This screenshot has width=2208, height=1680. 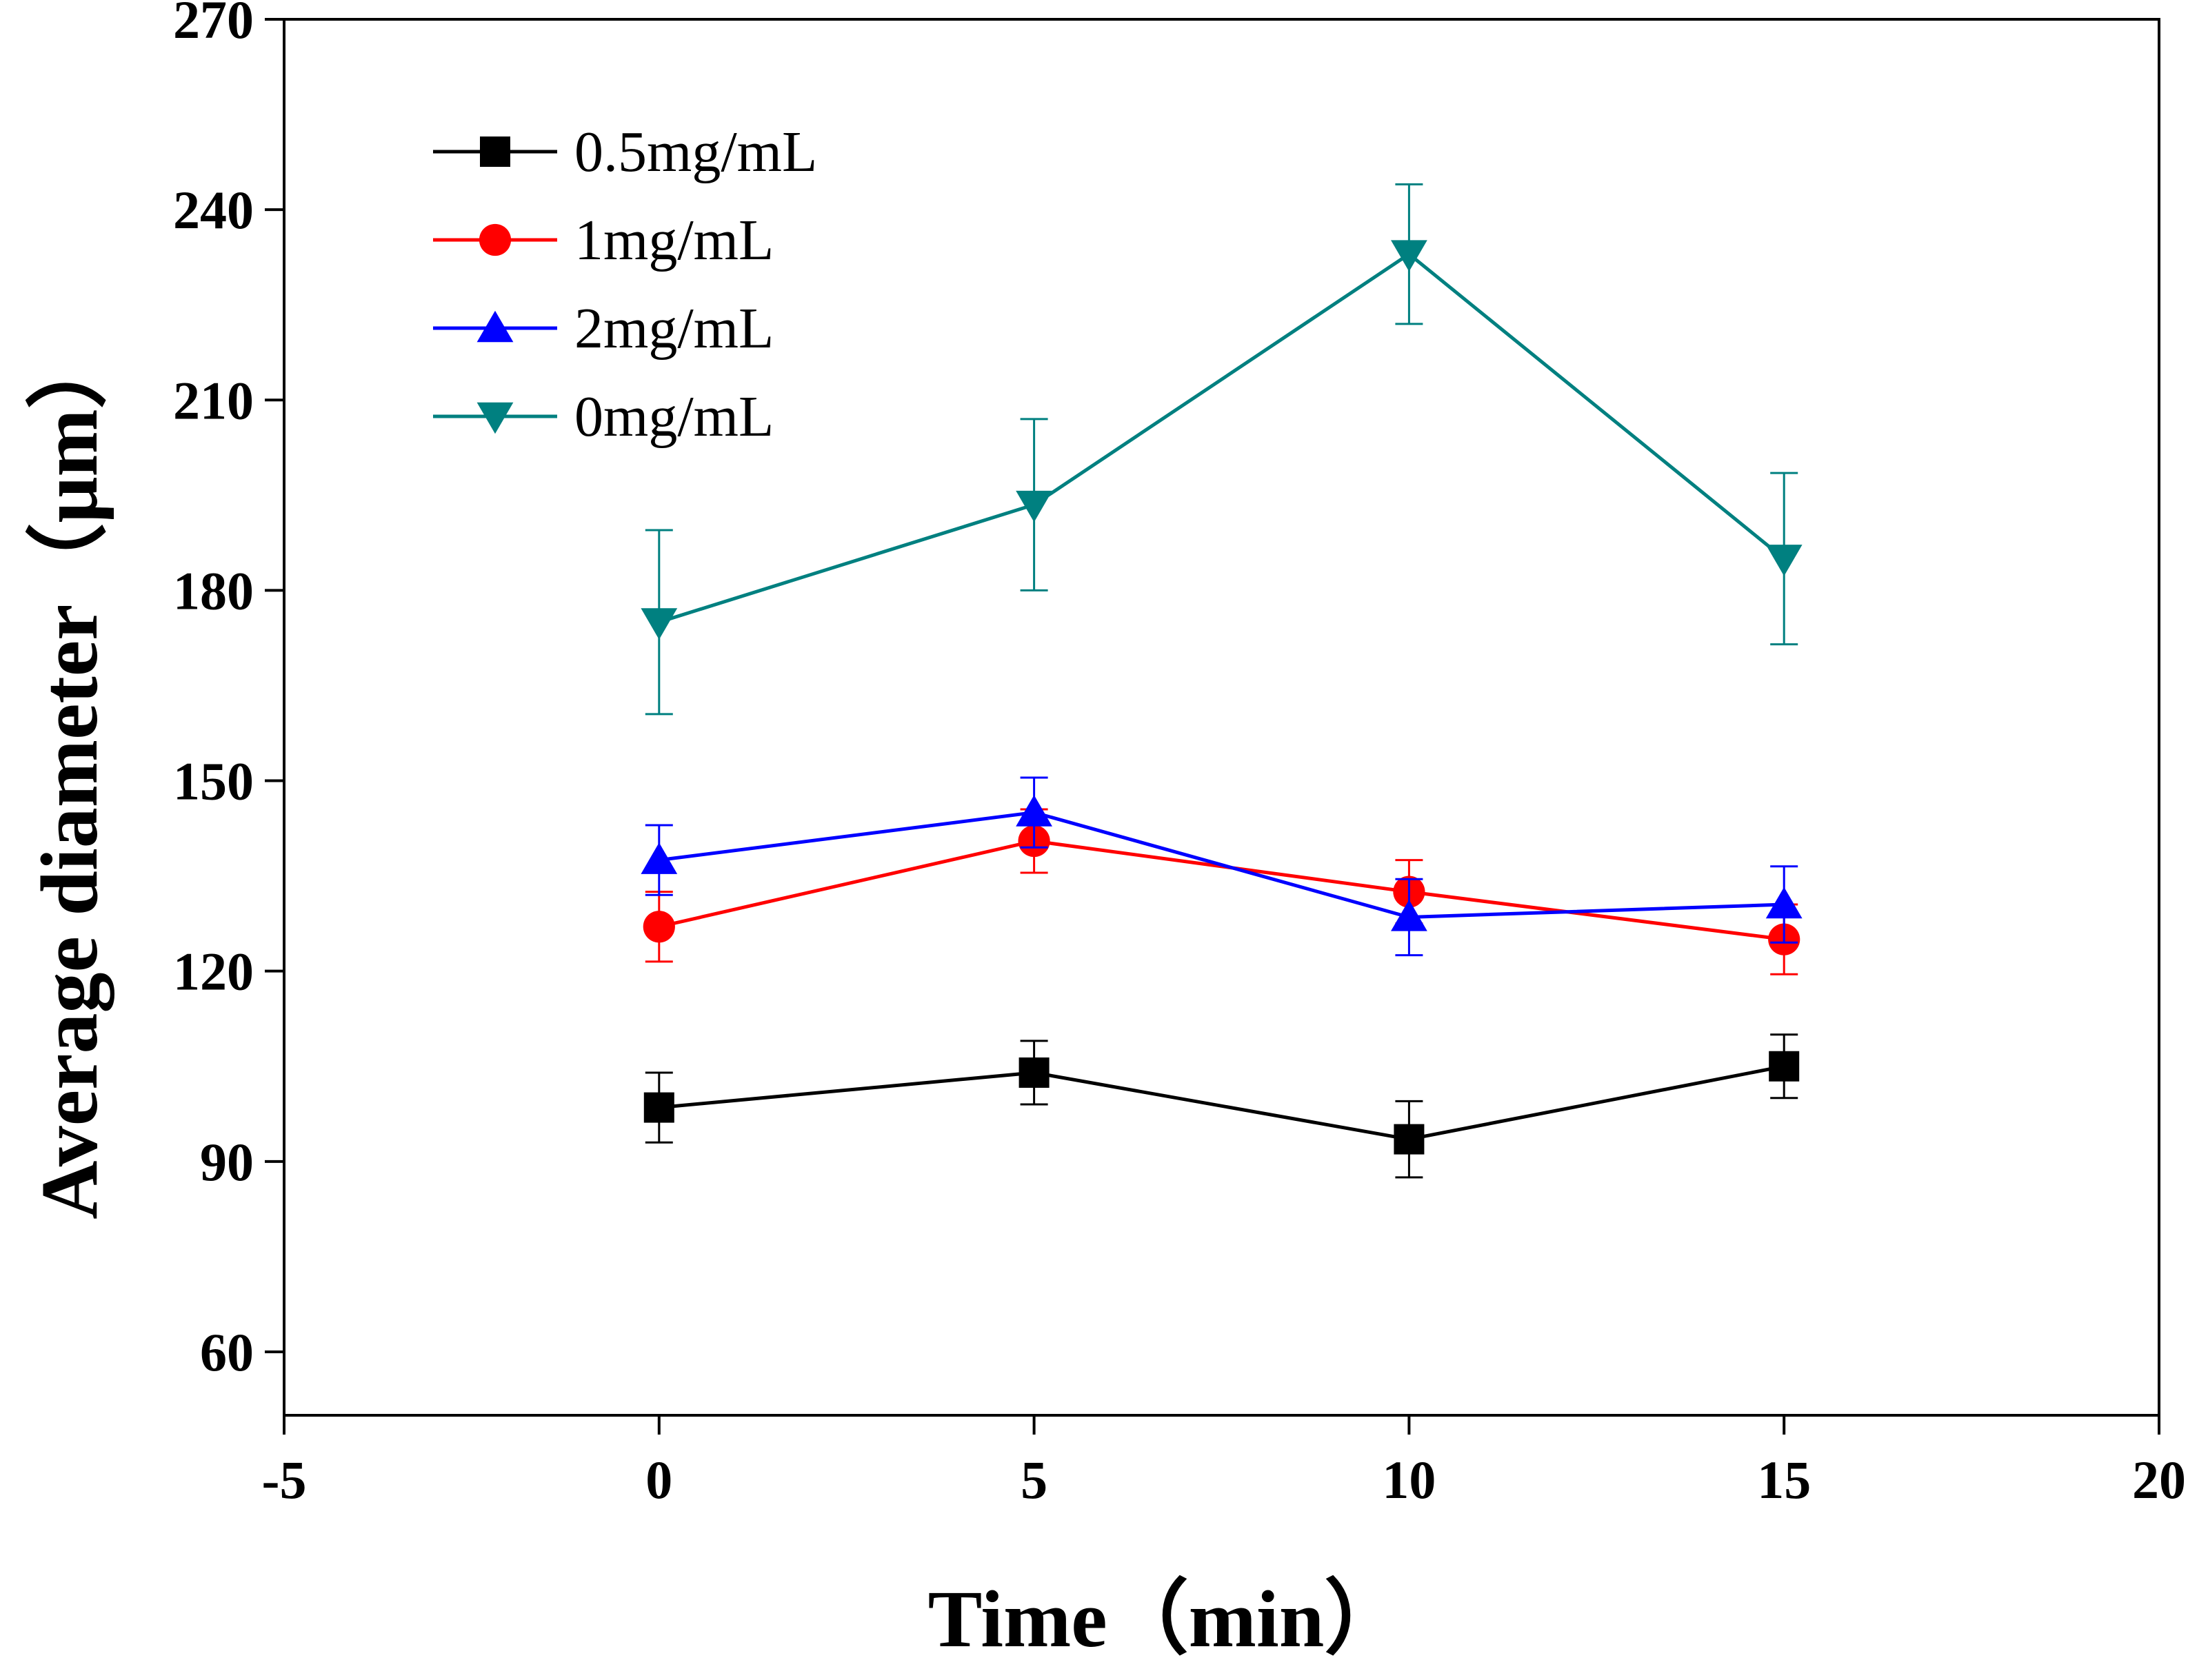 I want to click on y-tick-label: 270, so click(x=213, y=25).